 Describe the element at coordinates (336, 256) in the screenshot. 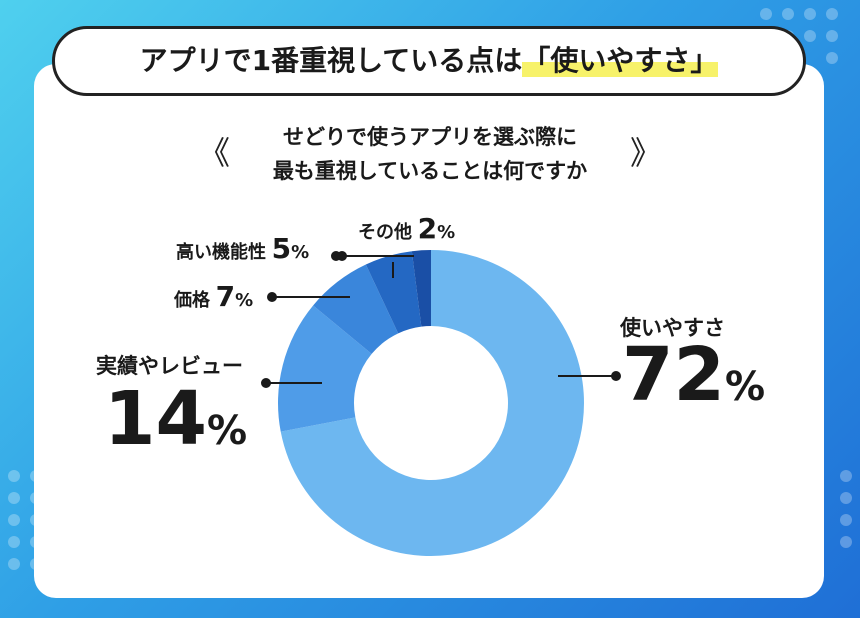

I see `leader-dot-function` at that location.